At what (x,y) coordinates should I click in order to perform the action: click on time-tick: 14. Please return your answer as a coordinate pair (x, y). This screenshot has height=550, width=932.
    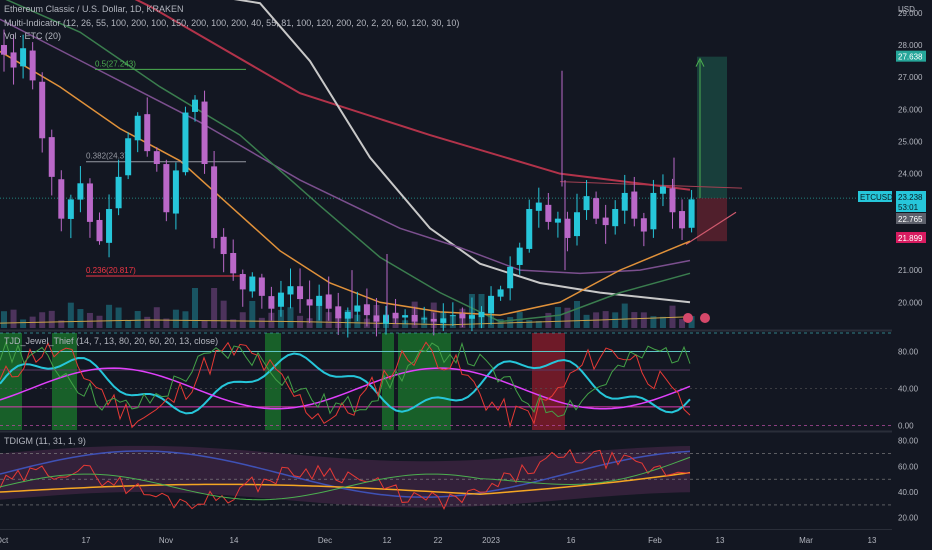
    Looking at the image, I should click on (234, 540).